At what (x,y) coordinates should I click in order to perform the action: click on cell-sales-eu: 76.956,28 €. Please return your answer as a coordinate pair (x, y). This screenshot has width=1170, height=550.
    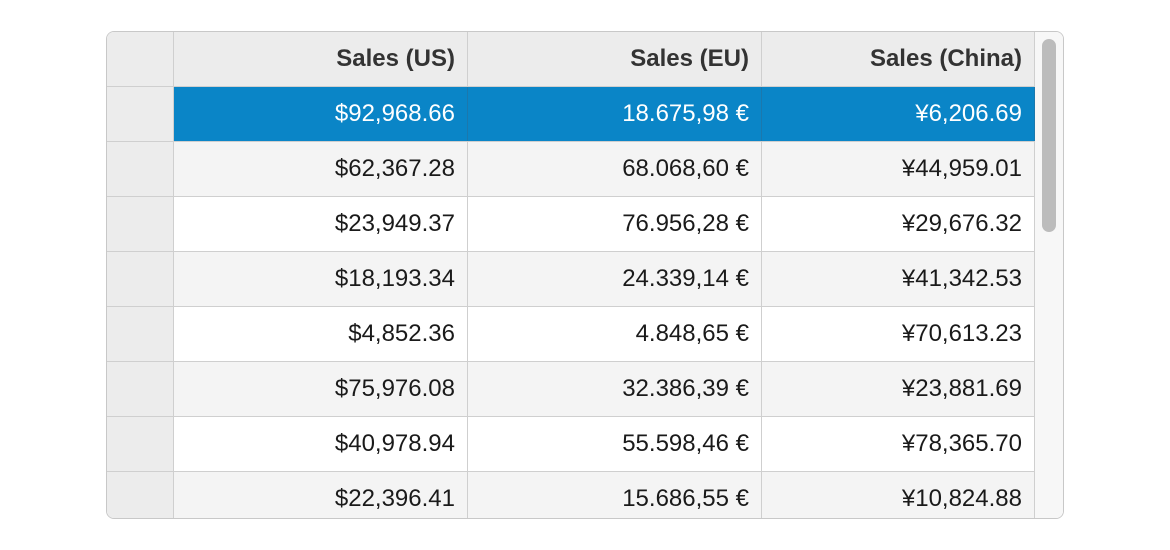
    Looking at the image, I should click on (615, 224).